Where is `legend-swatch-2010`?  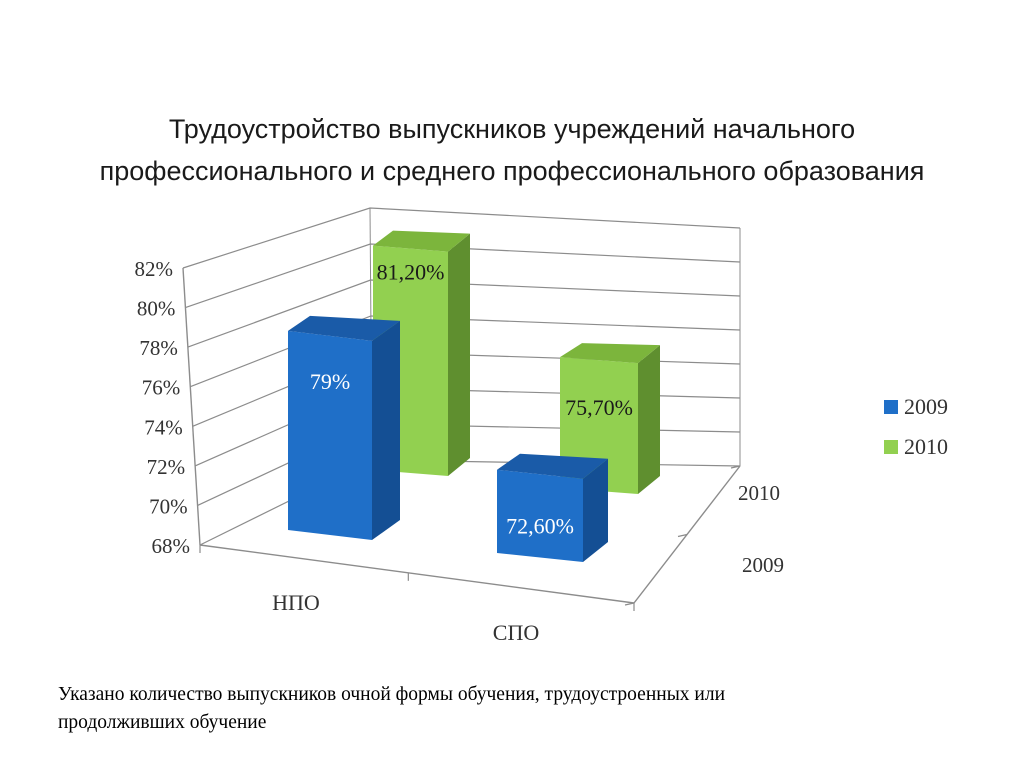
legend-swatch-2010 is located at coordinates (891, 447).